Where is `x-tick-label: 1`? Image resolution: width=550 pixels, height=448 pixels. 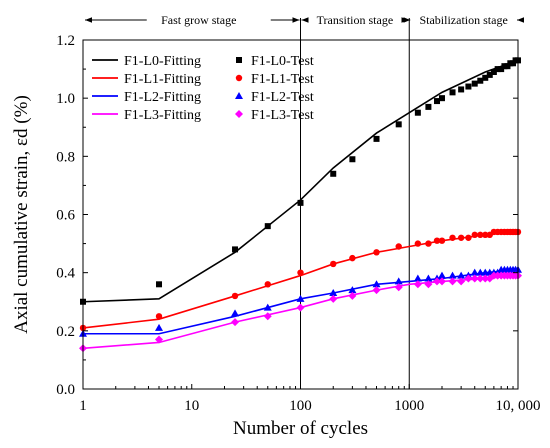
x-tick-label: 1 is located at coordinates (83, 406).